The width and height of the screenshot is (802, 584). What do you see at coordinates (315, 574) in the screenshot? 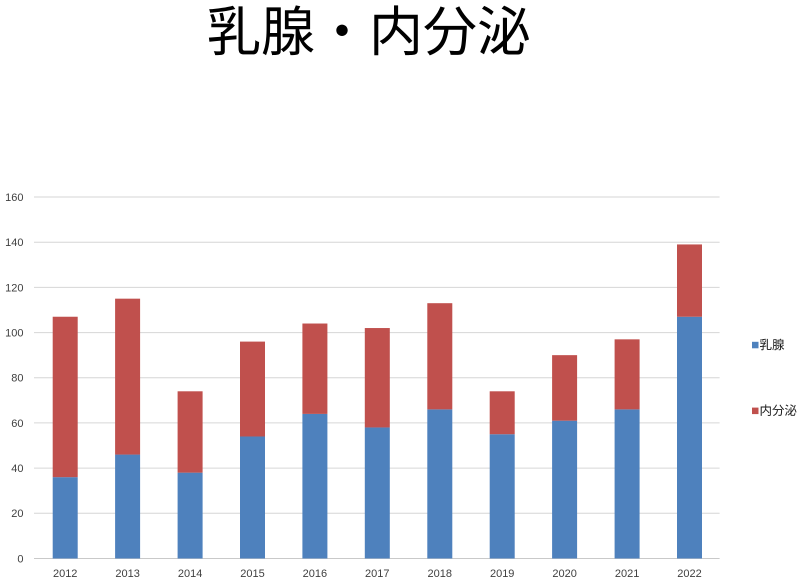
I see `svg-text: 2016` at bounding box center [315, 574].